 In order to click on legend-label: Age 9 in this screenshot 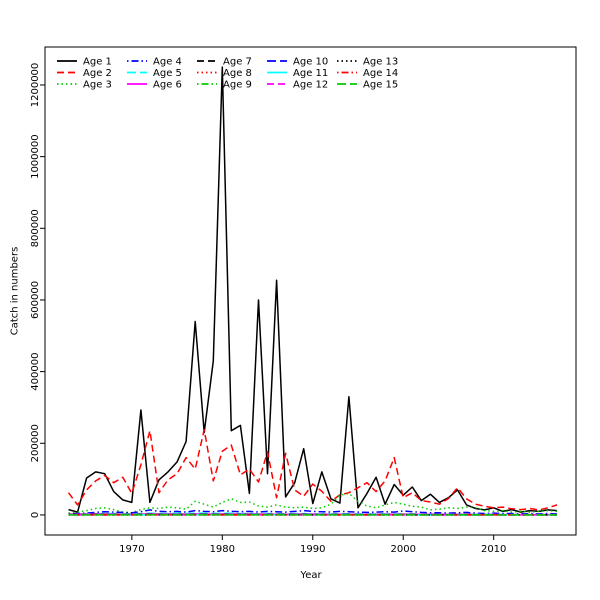, I will do `click(237, 85)`.